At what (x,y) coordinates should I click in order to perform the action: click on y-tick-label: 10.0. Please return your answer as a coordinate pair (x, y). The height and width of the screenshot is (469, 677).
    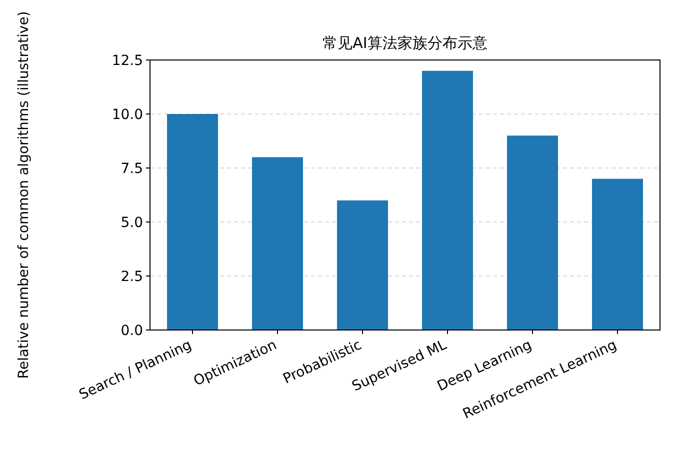
    Looking at the image, I should click on (127, 115).